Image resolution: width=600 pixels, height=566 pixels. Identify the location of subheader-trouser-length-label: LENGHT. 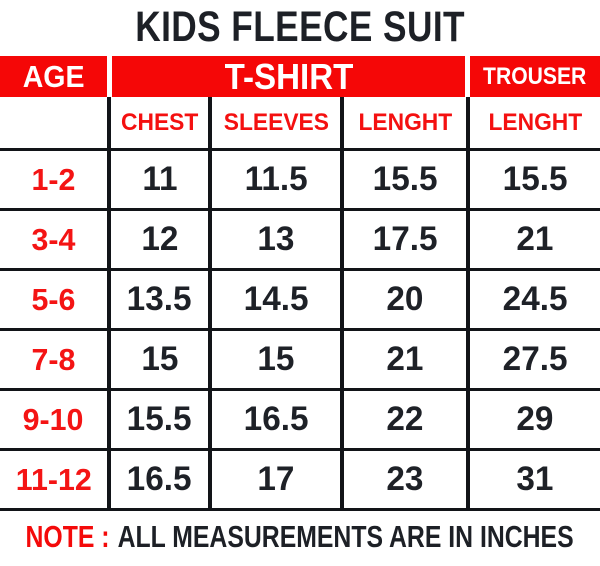
(535, 122).